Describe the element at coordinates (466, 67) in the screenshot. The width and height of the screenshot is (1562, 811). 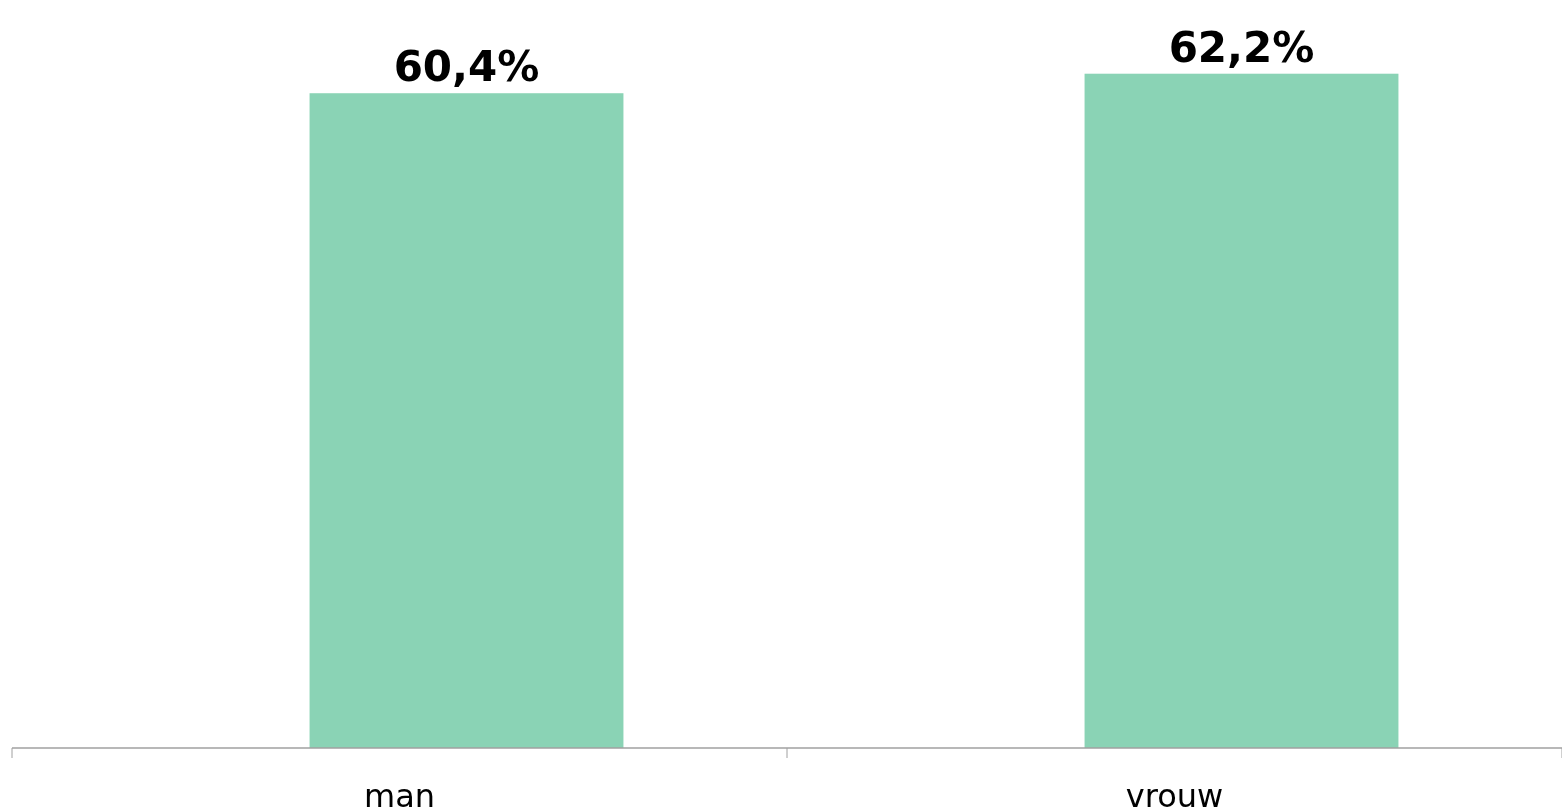
I see `data-label: 60,4%` at that location.